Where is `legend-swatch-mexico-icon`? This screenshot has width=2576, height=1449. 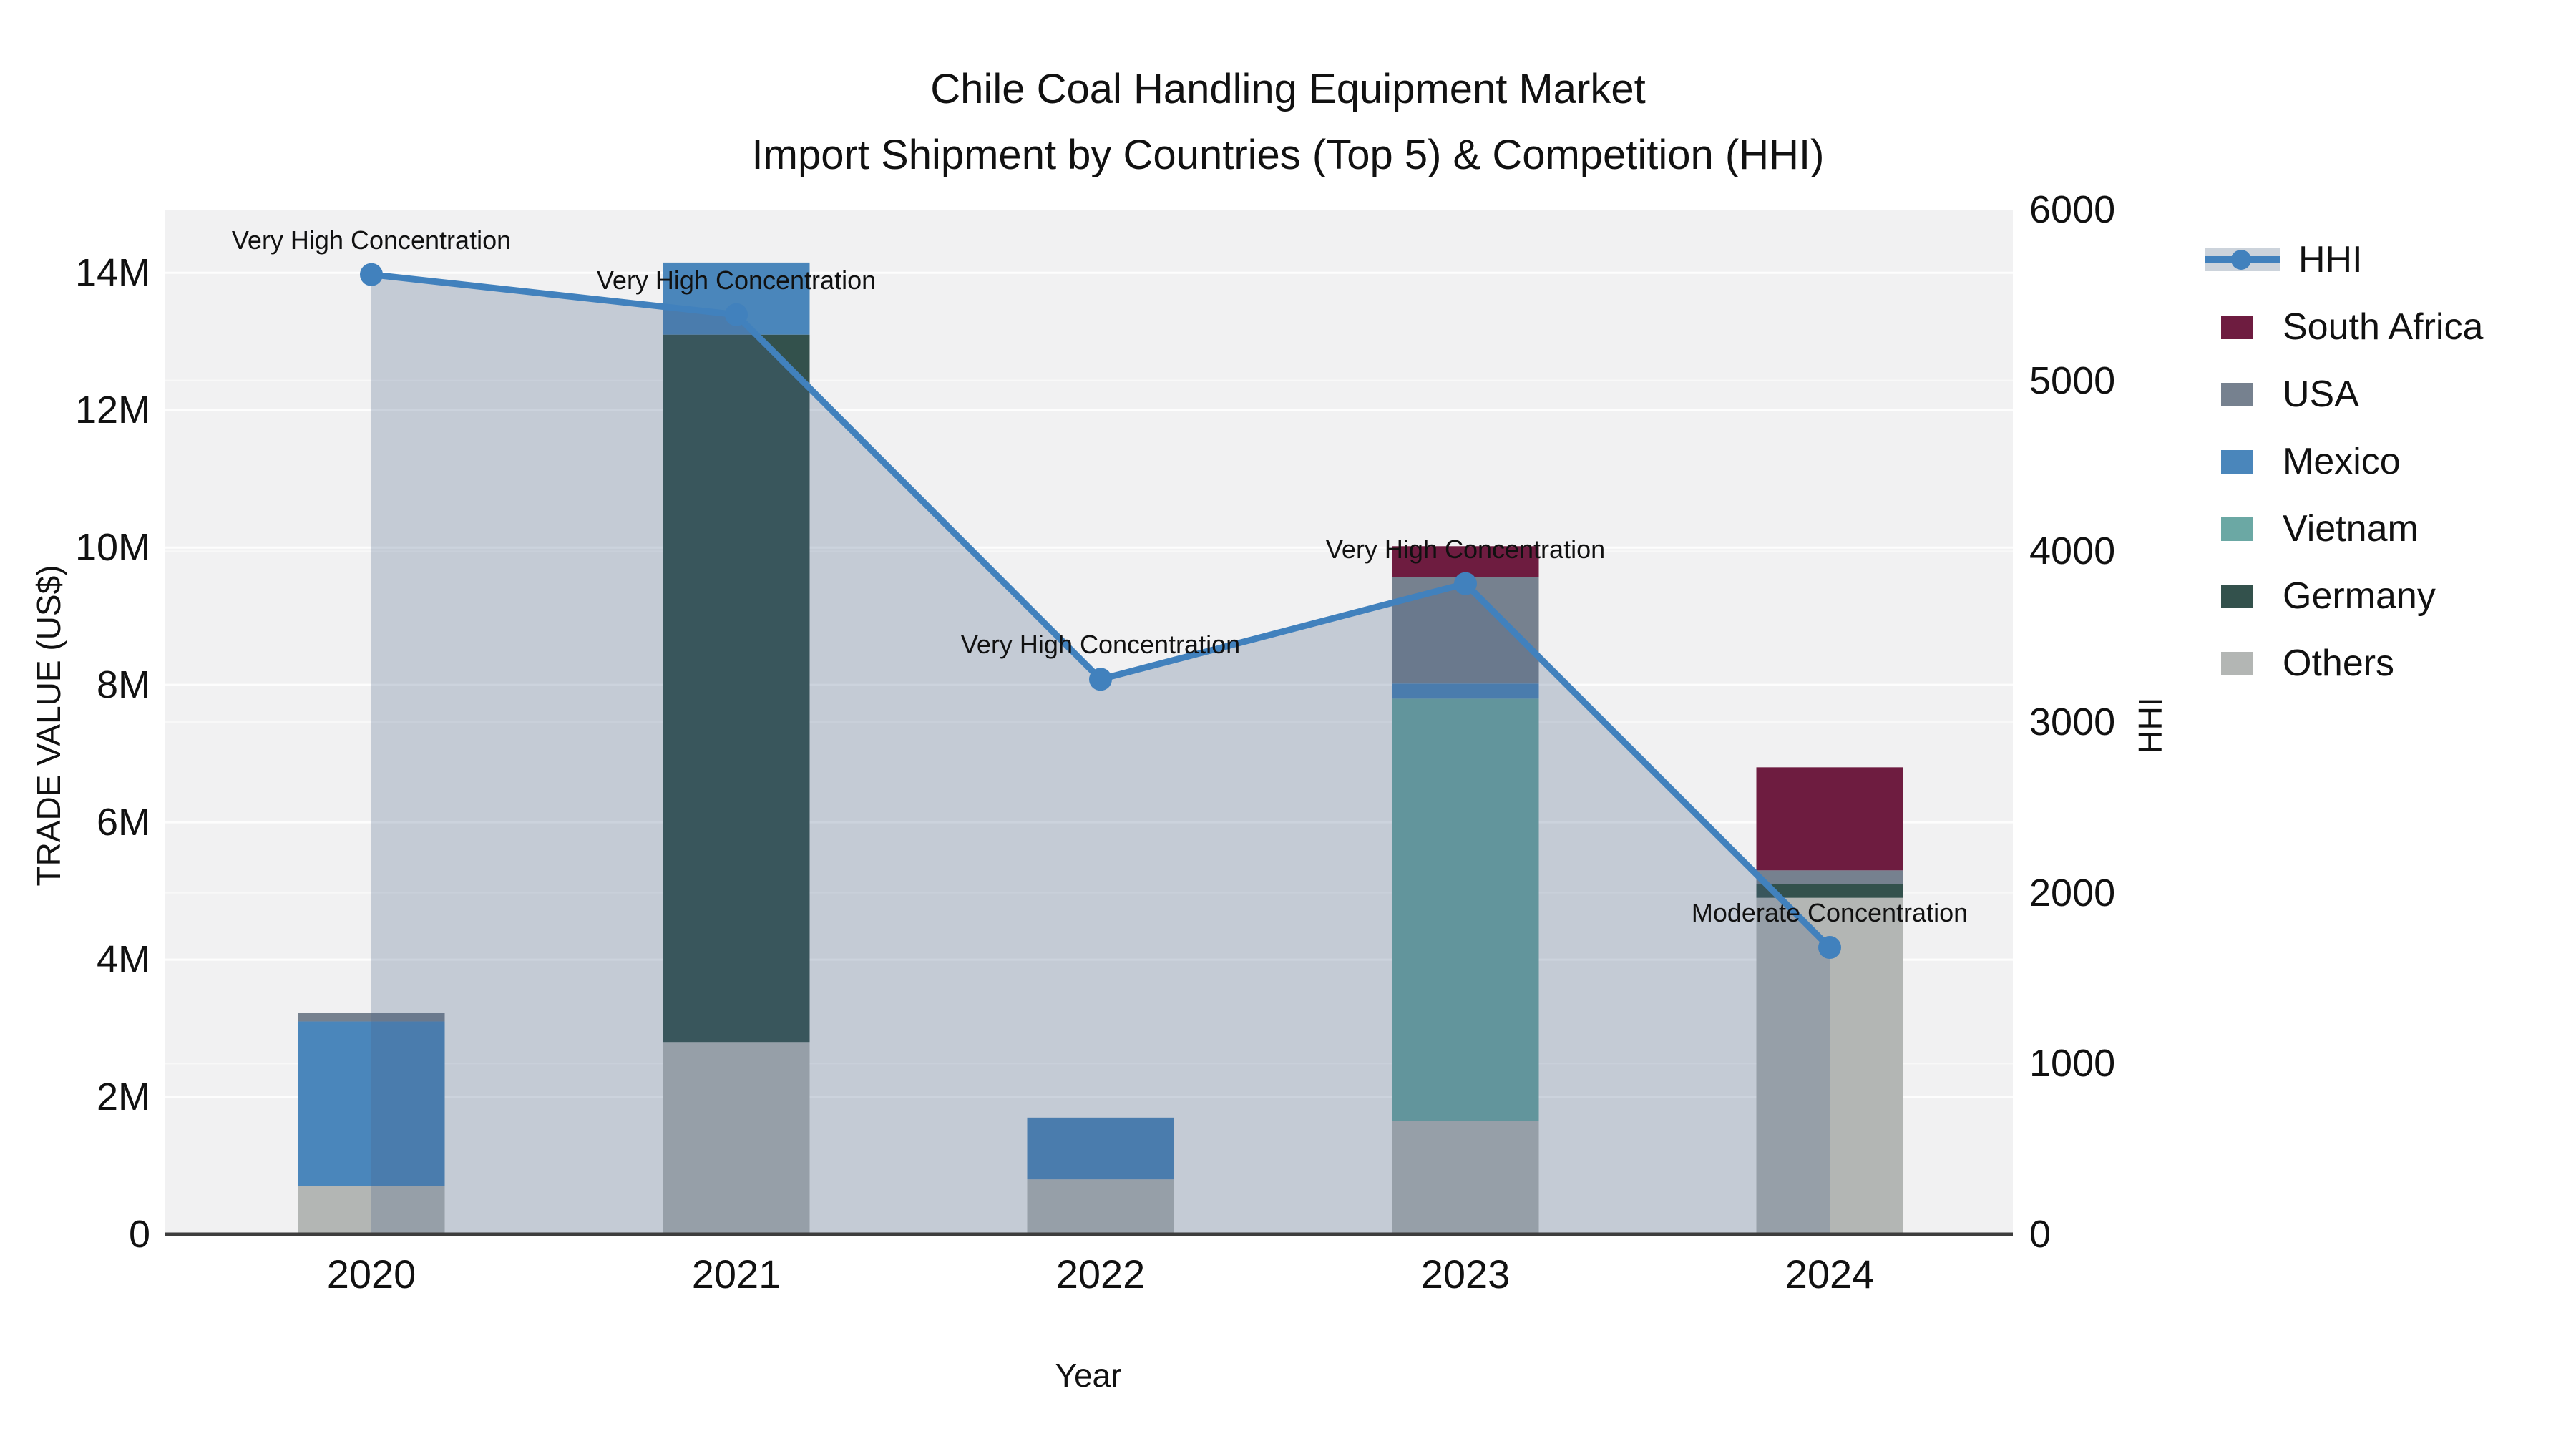 legend-swatch-mexico-icon is located at coordinates (2237, 461).